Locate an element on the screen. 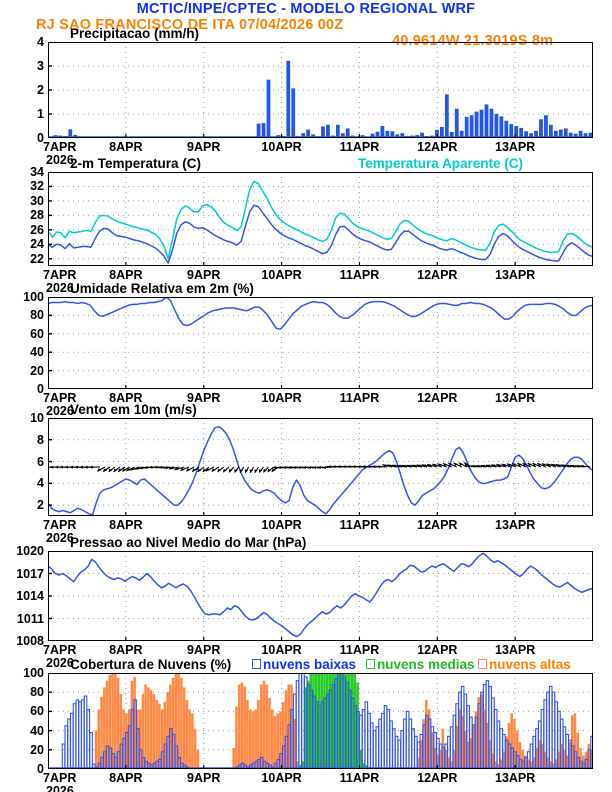 The image size is (612, 792). plot-area-temperature is located at coordinates (320, 219).